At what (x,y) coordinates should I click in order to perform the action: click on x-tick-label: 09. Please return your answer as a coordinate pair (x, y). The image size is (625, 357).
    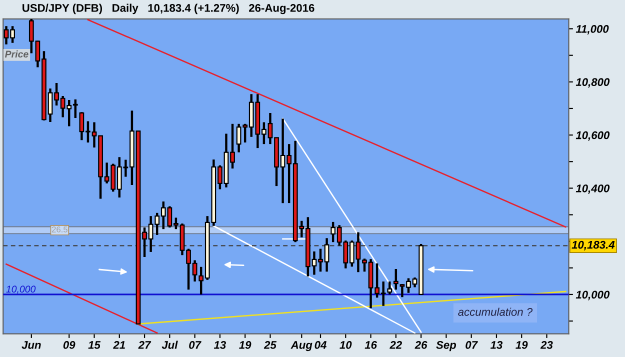
    Looking at the image, I should click on (69, 345).